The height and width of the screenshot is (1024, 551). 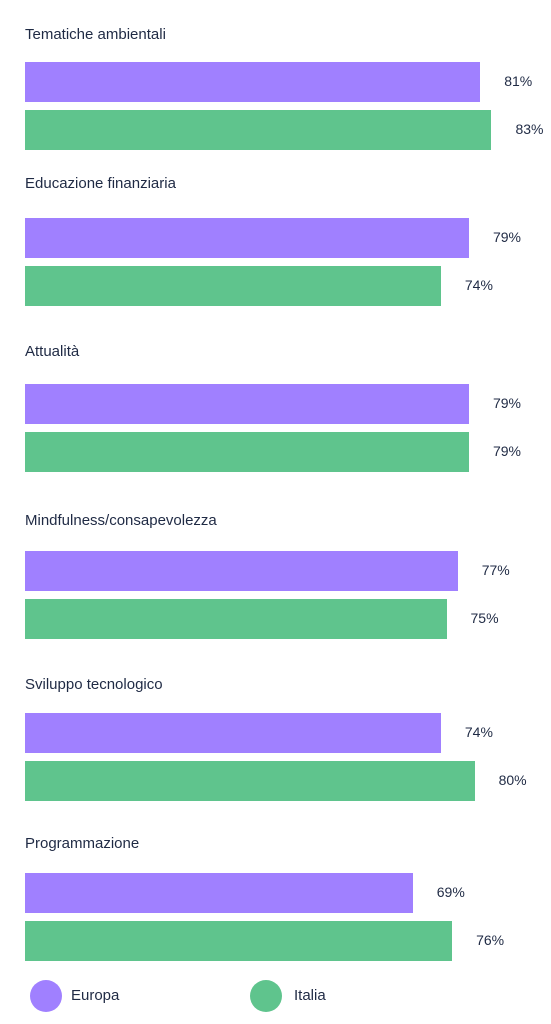 What do you see at coordinates (310, 995) in the screenshot?
I see `legend-label: Italia` at bounding box center [310, 995].